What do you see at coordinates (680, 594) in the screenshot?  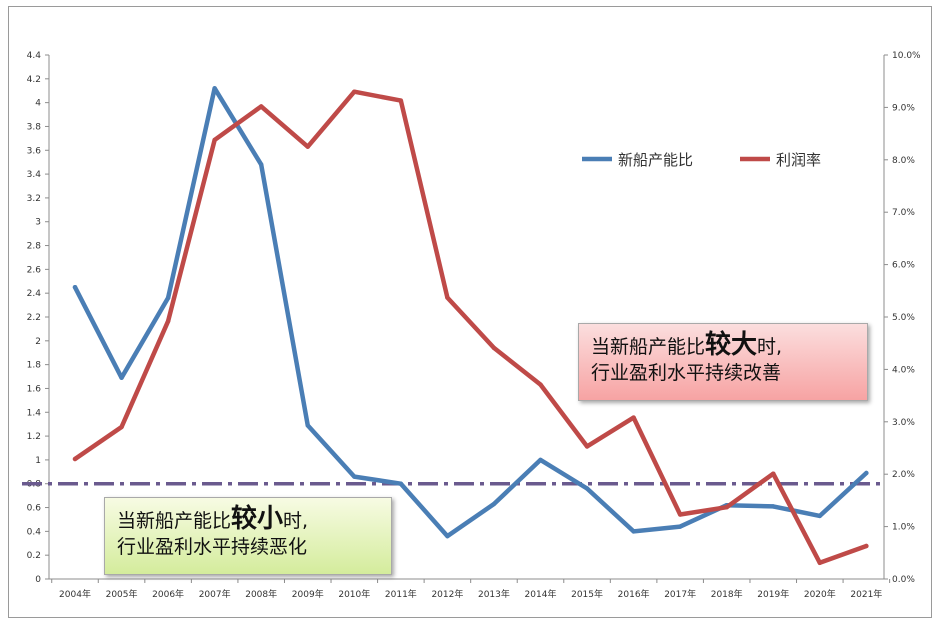 I see `x-tick-label: 2017年` at bounding box center [680, 594].